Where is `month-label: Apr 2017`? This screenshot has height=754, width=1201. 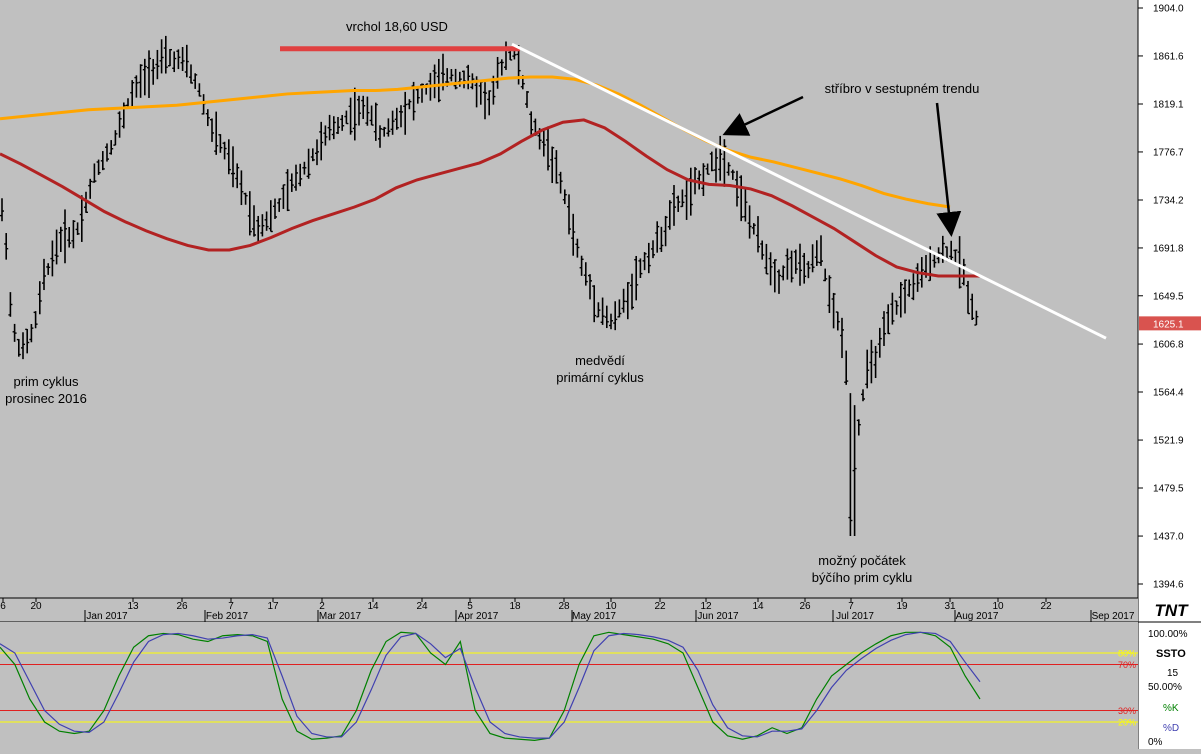 month-label: Apr 2017 is located at coordinates (478, 616).